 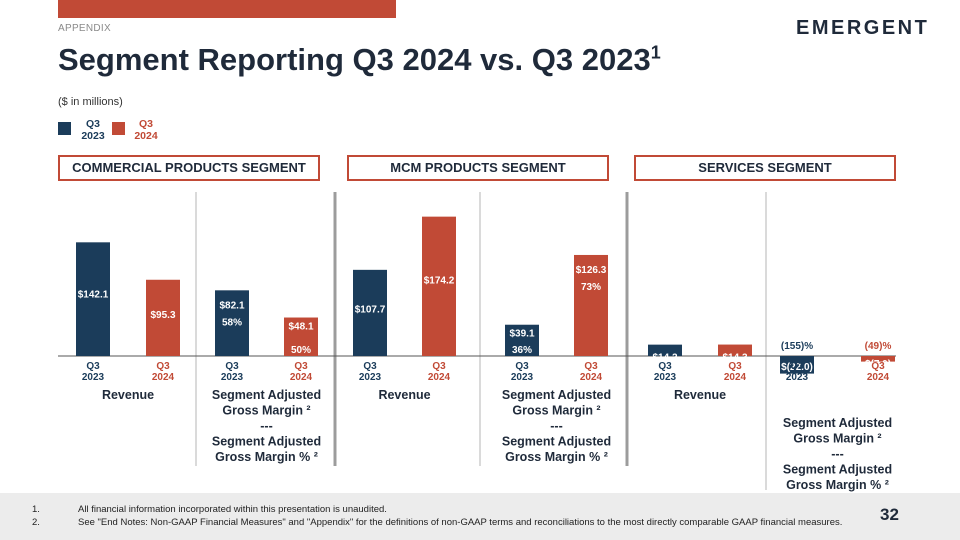 What do you see at coordinates (163, 366) in the screenshot?
I see `tick-label-g0-s1-q: Q3` at bounding box center [163, 366].